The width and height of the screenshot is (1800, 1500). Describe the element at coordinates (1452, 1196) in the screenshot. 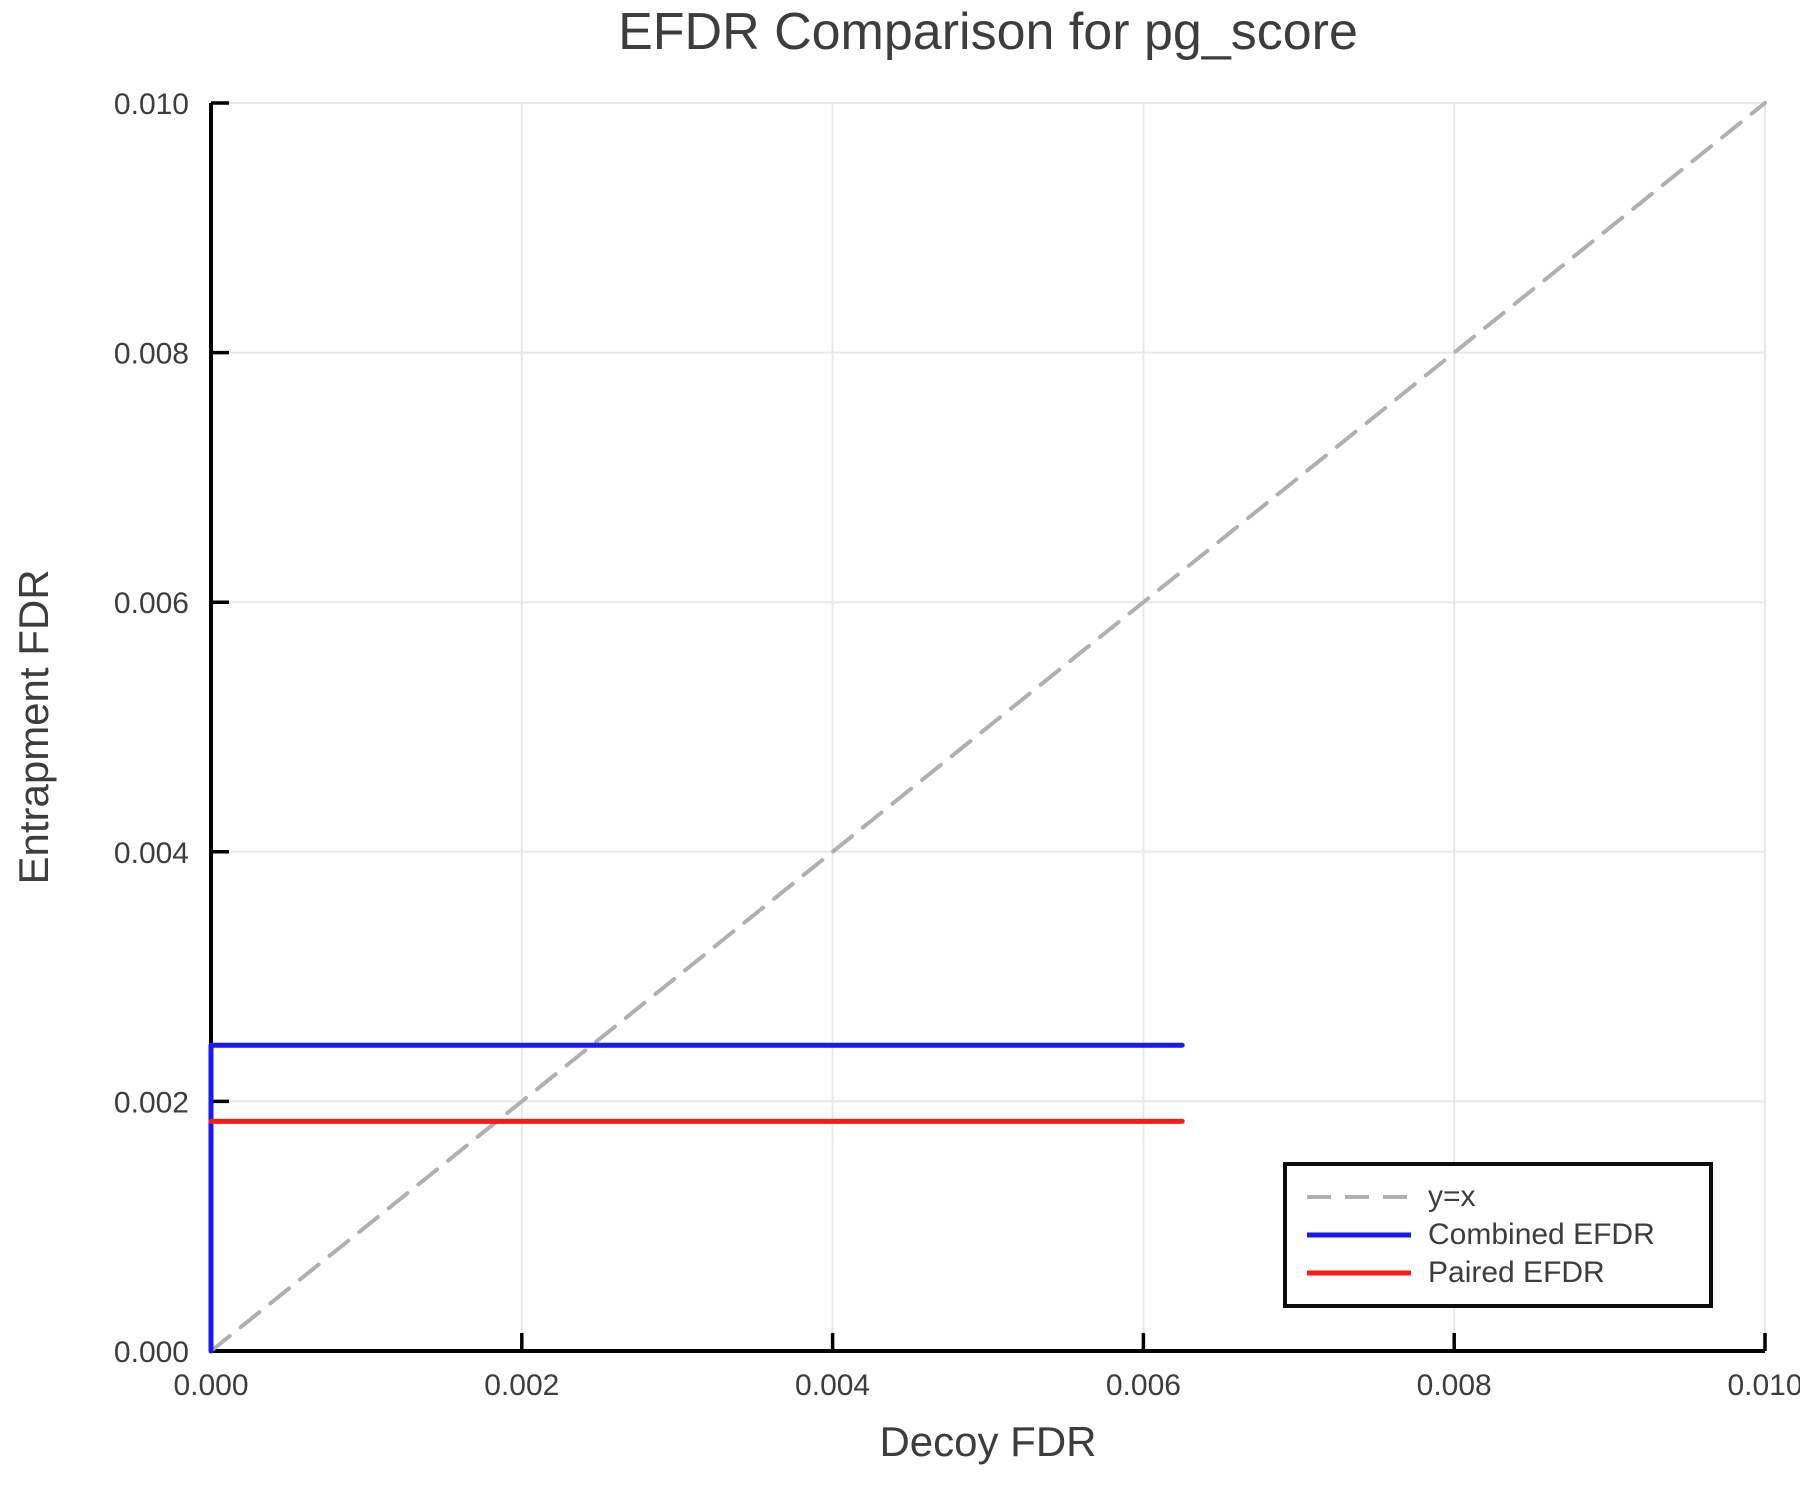

I see `legend-label: y=x` at that location.